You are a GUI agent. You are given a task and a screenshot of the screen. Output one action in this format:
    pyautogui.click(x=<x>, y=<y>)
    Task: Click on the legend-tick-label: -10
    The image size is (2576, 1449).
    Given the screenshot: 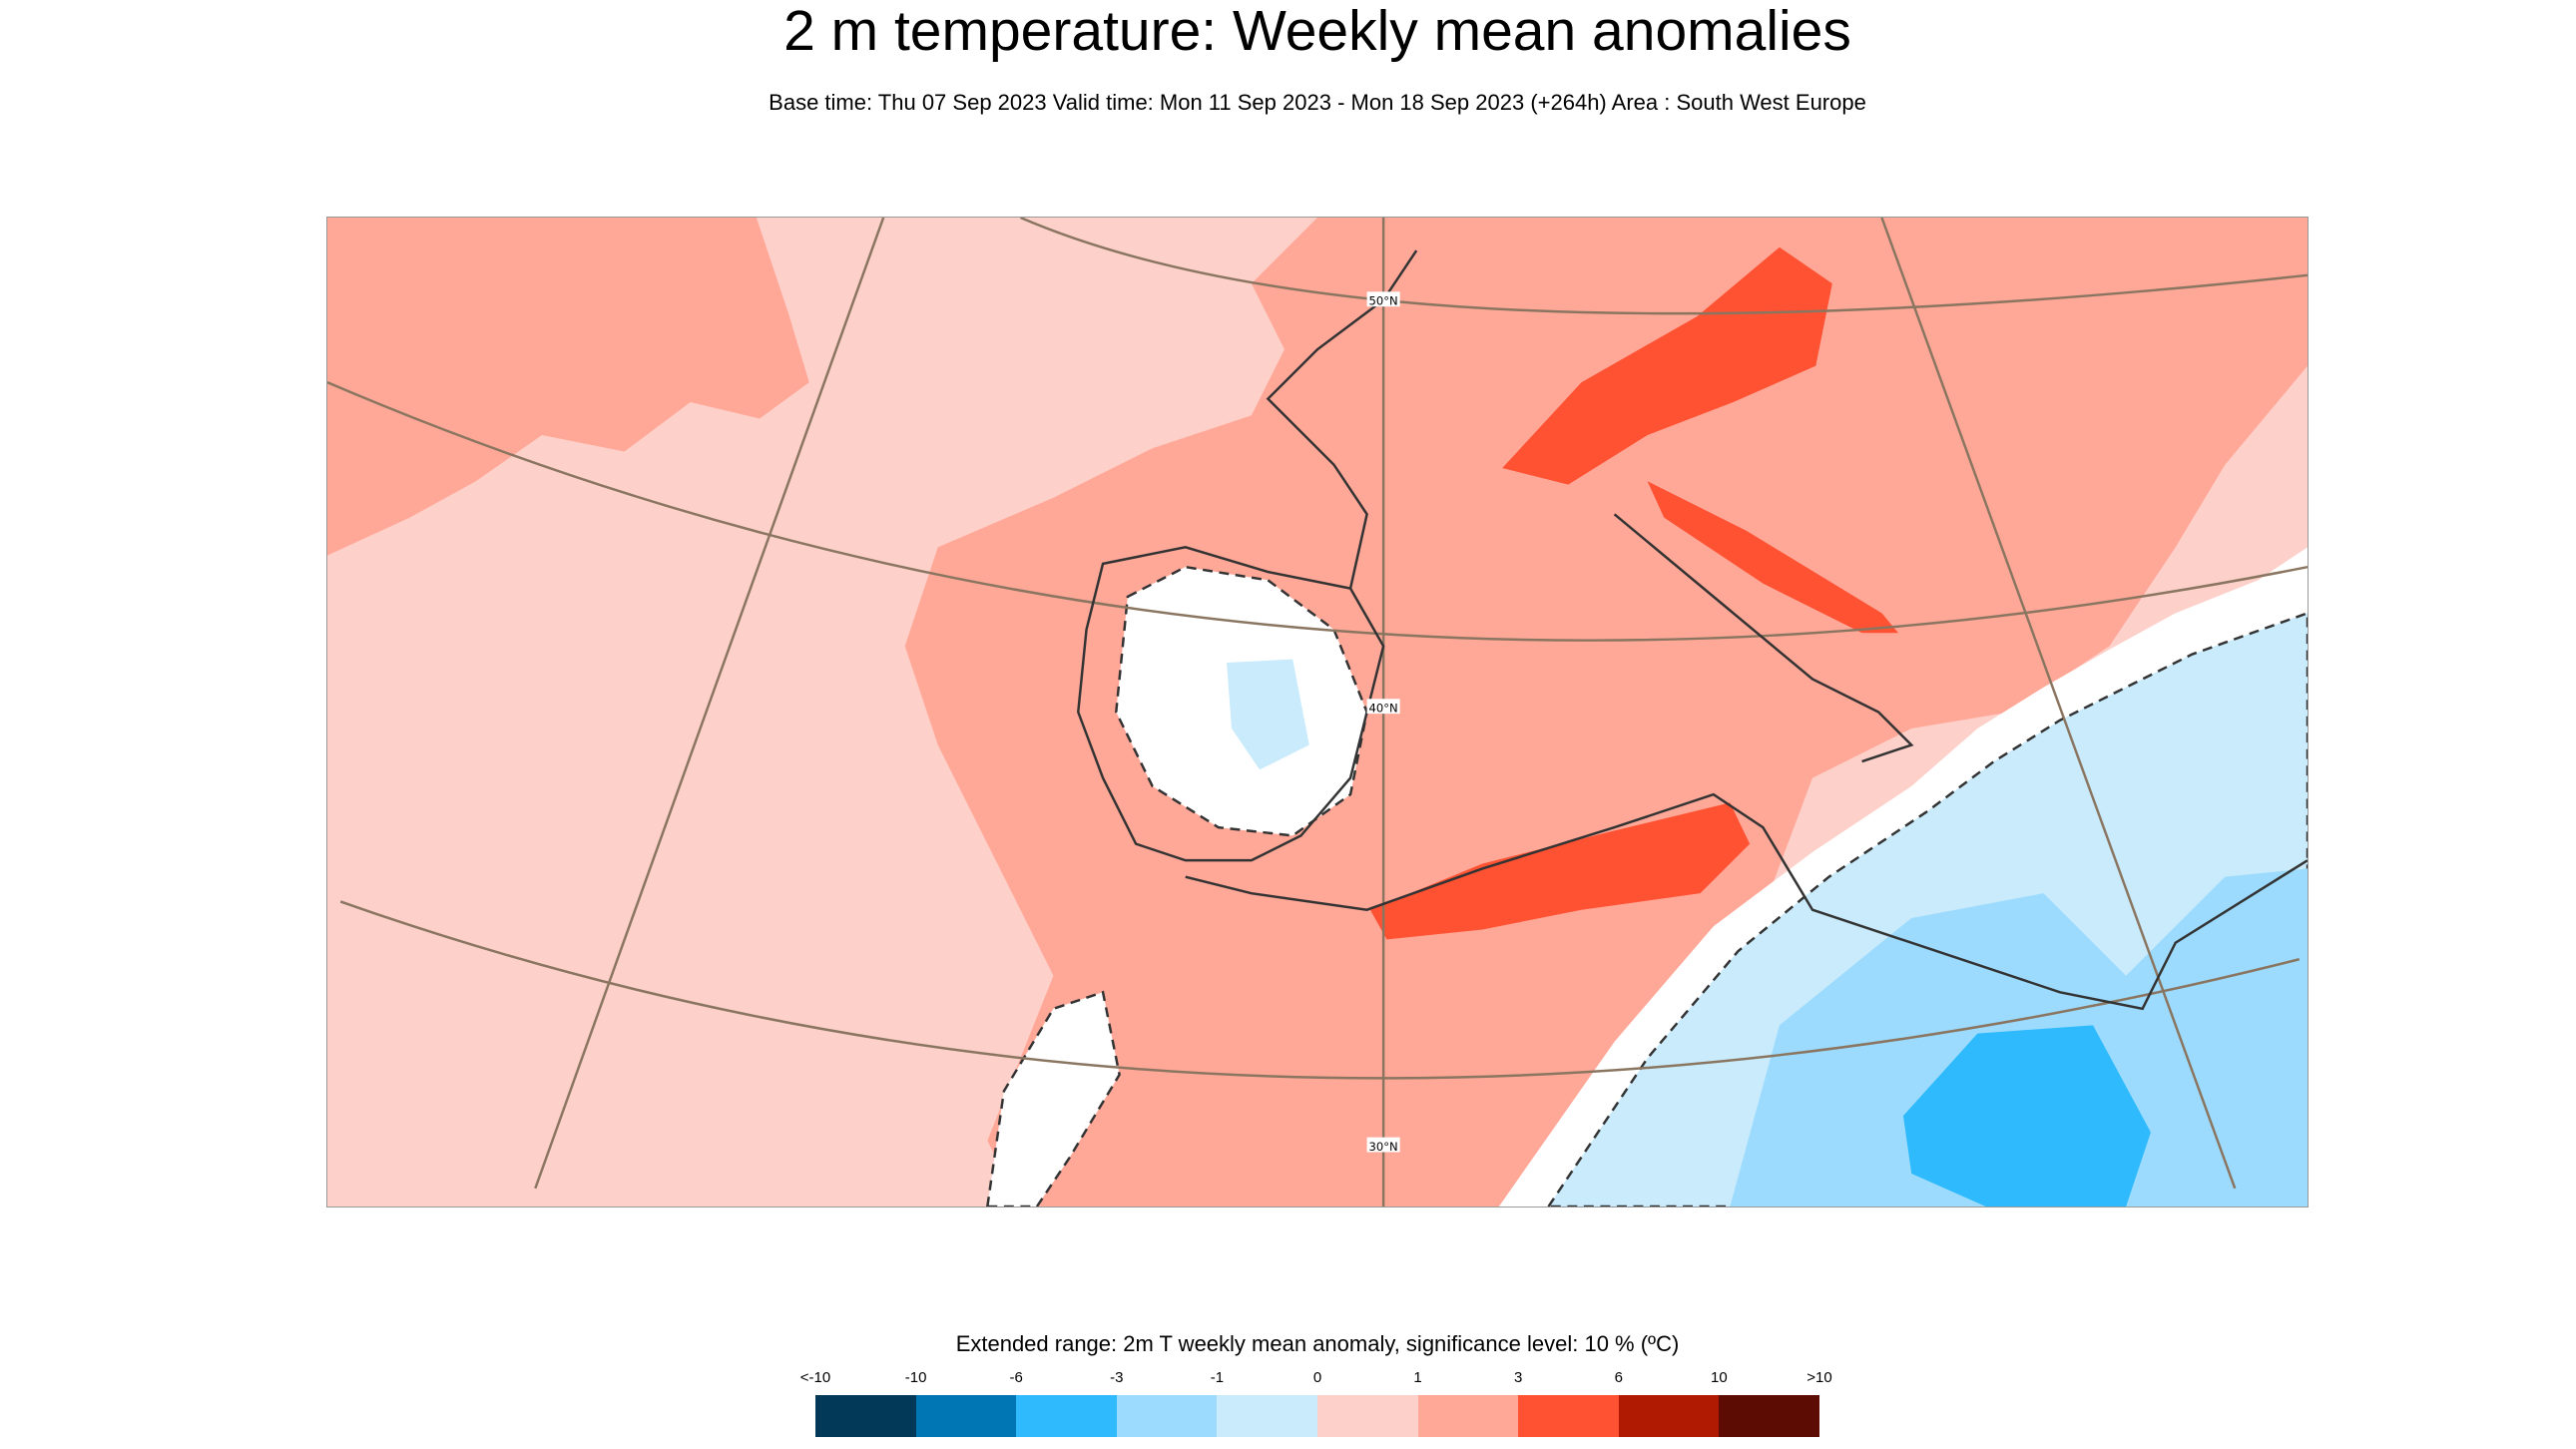 What is the action you would take?
    pyautogui.click(x=916, y=1377)
    